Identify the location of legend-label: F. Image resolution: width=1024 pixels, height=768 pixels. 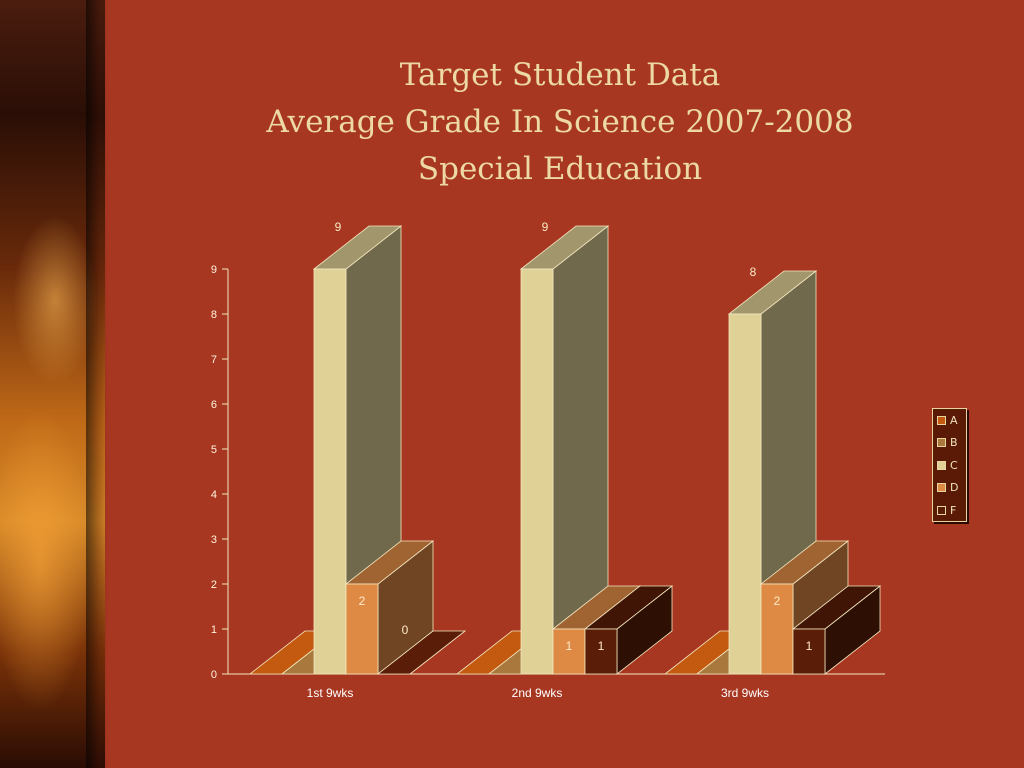
(953, 510).